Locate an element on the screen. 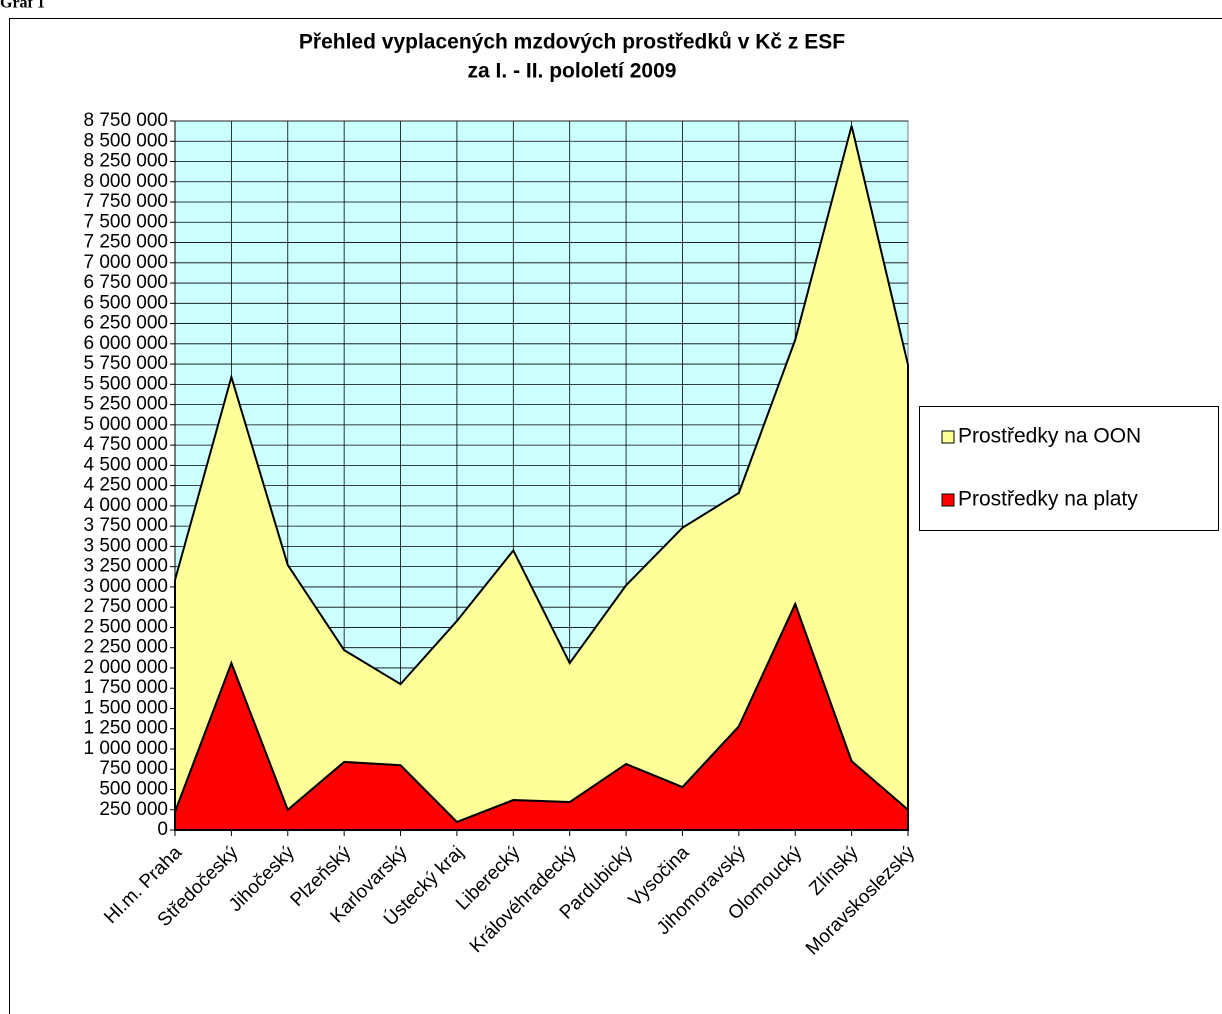 Image resolution: width=1222 pixels, height=1014 pixels. y-tick-label: 1 750 000 is located at coordinates (125, 687).